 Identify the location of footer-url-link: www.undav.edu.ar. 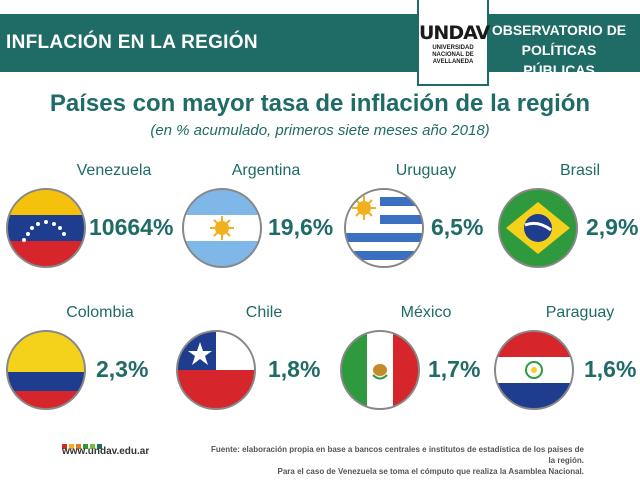
(106, 451).